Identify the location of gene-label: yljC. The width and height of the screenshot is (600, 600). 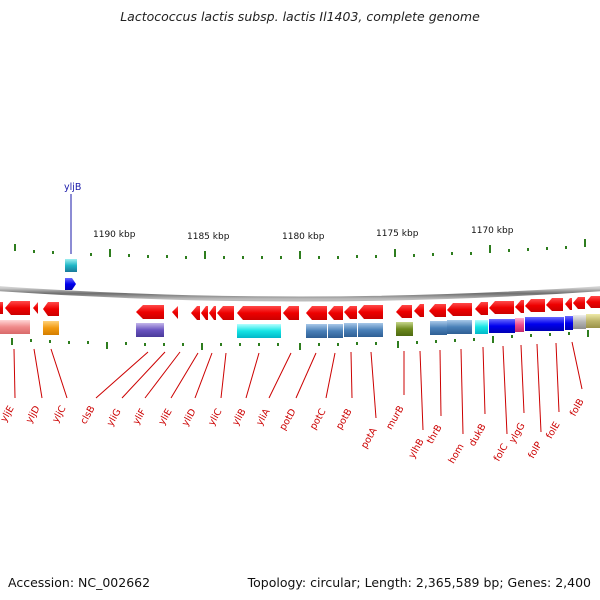
(59, 414).